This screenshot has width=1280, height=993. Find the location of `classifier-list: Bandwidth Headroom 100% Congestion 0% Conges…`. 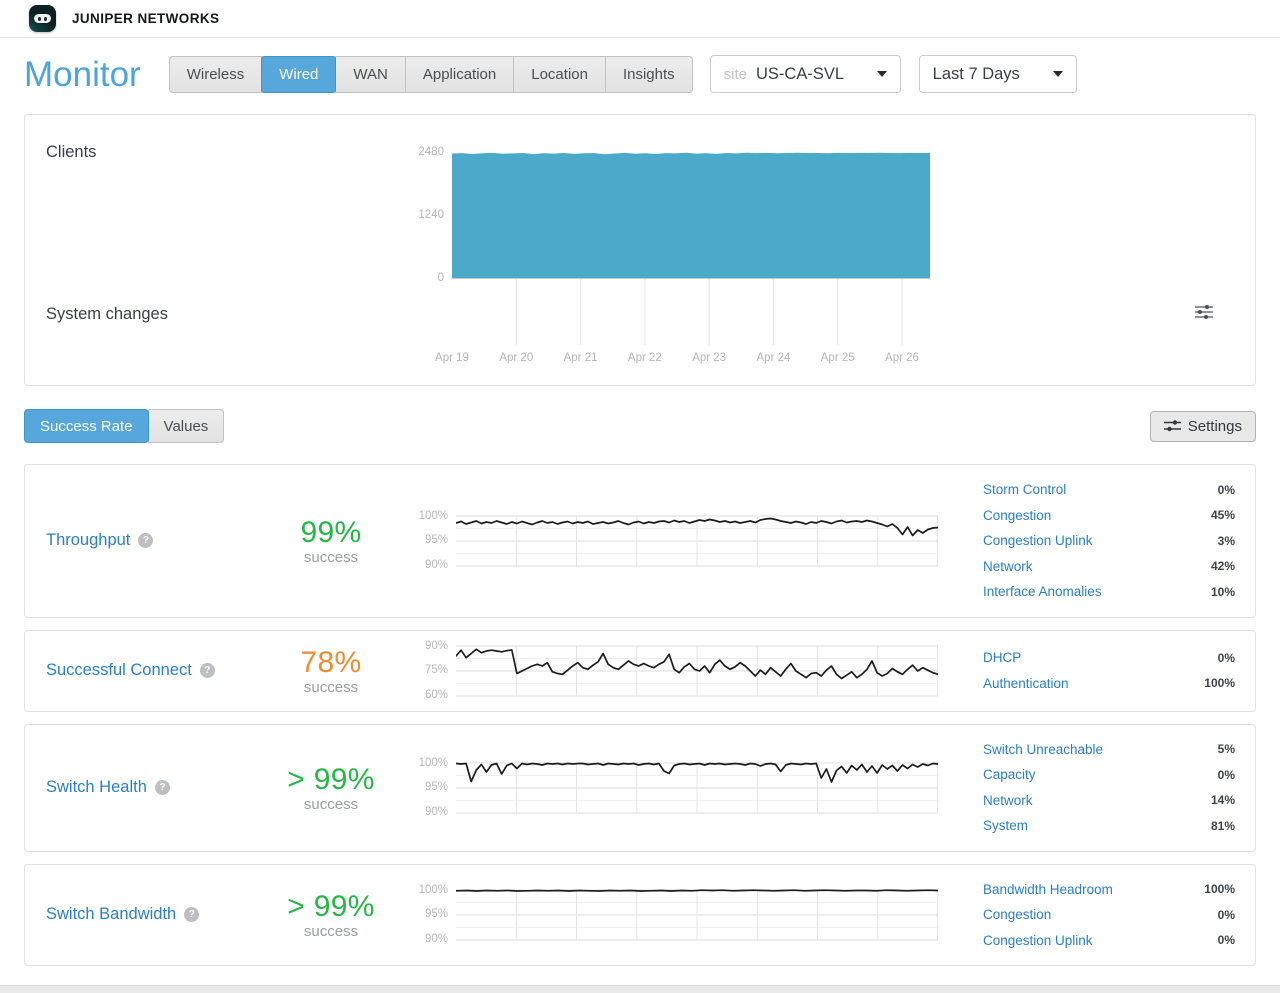

classifier-list: Bandwidth Headroom 100% Congestion 0% Conges… is located at coordinates (1086, 915).